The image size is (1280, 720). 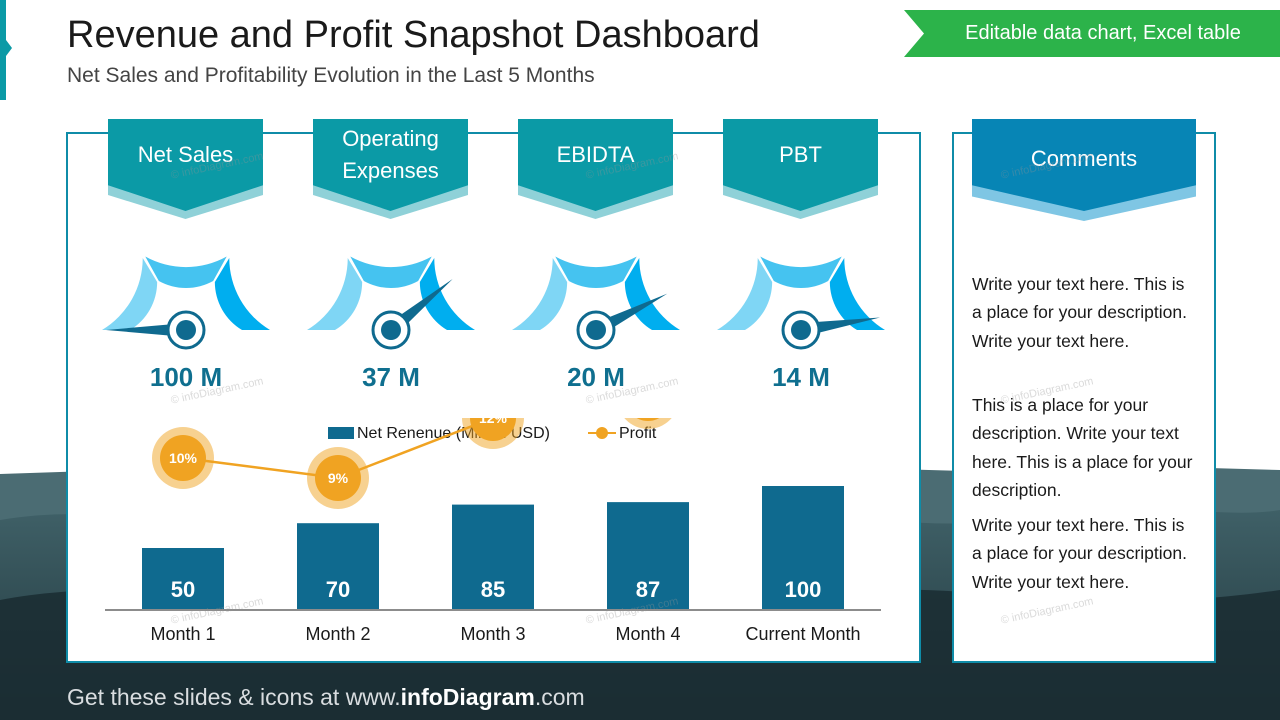 What do you see at coordinates (467, 697) in the screenshot?
I see `footer-brand: infoDiagram` at bounding box center [467, 697].